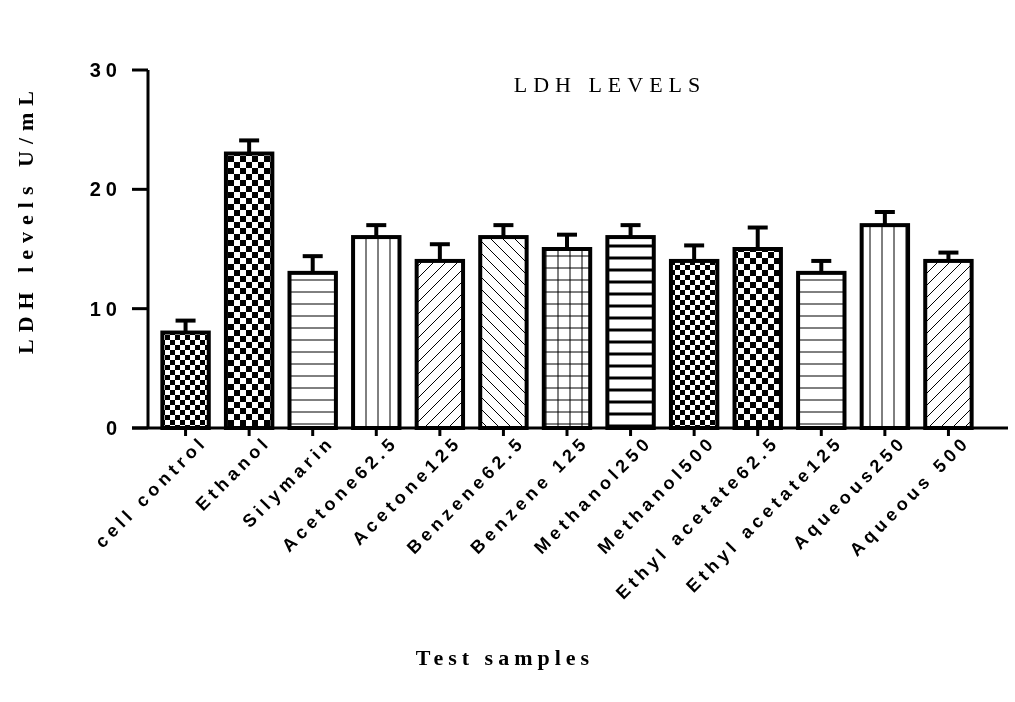 This screenshot has height=702, width=1015. What do you see at coordinates (610, 84) in the screenshot?
I see `chart-title: LDH LEVELS` at bounding box center [610, 84].